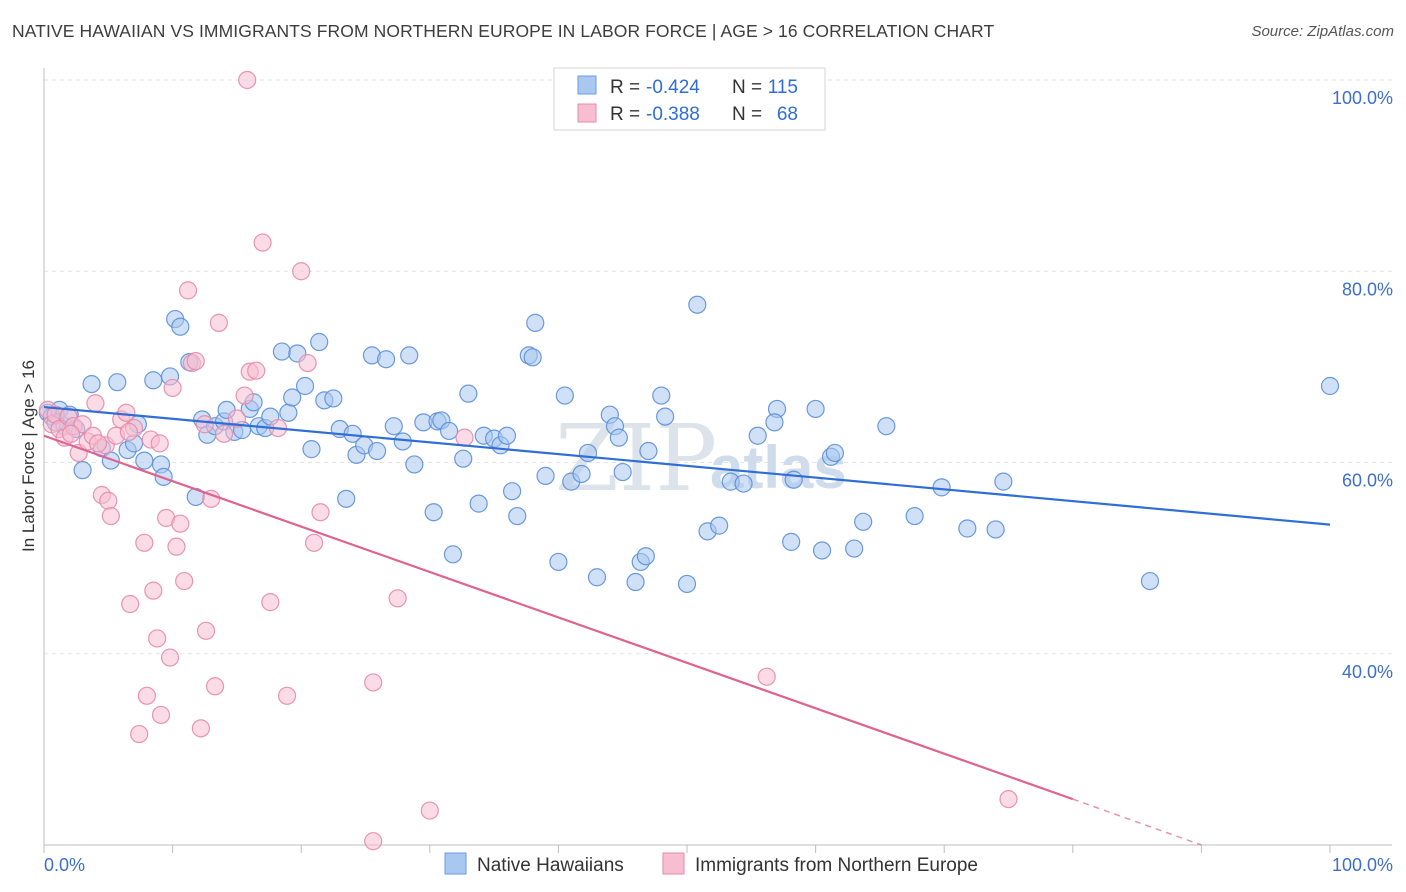  Describe the element at coordinates (1362, 385) in the screenshot. I see `y-tick-labels: 100.0% 80.0% 60.0% 40.0%` at that location.